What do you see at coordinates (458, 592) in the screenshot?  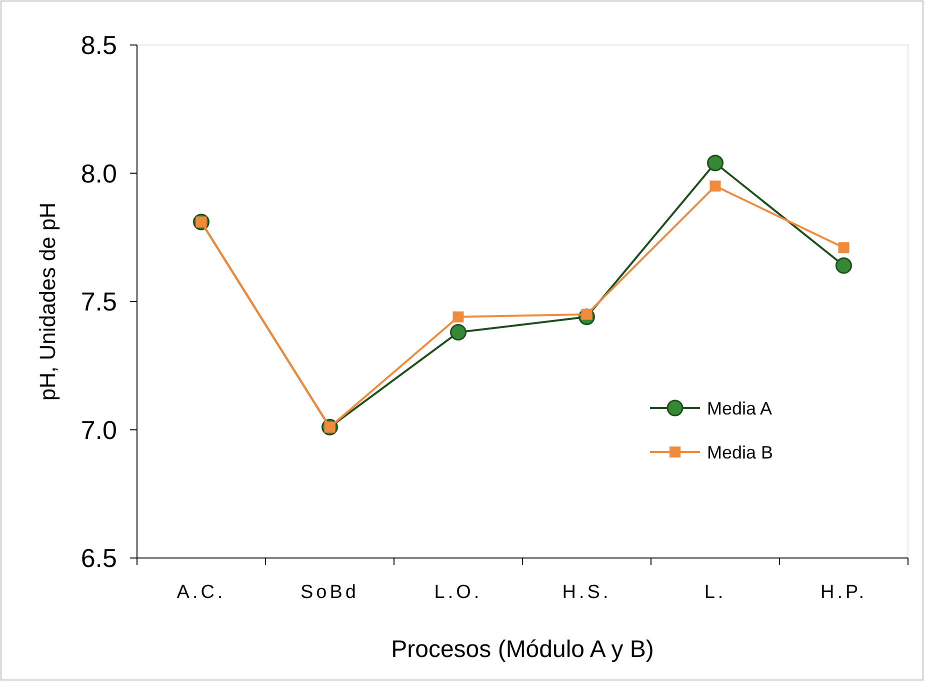 I see `x-tick-label: L.O.` at bounding box center [458, 592].